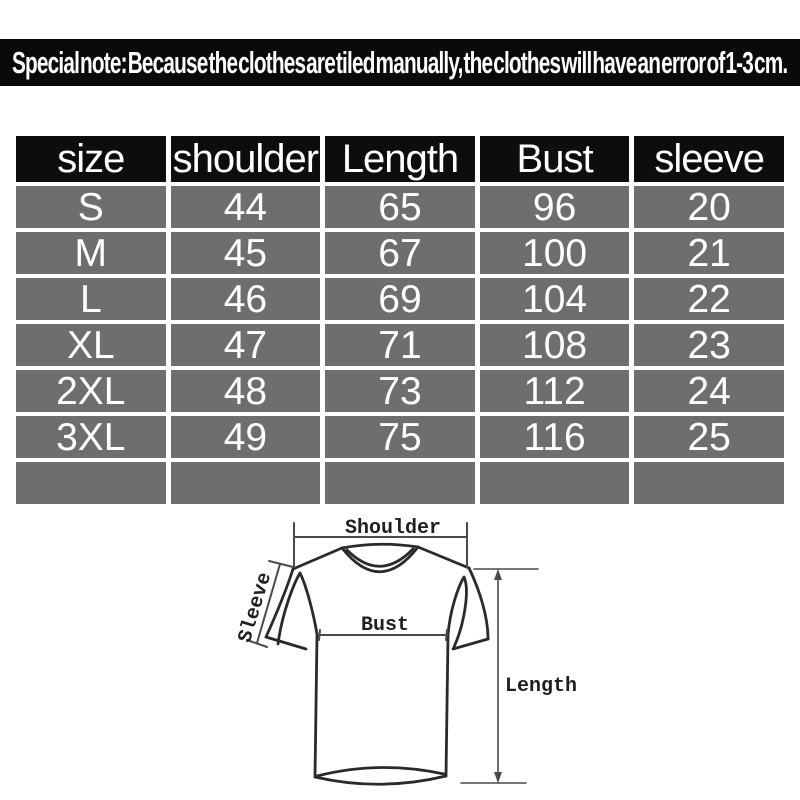 This screenshot has width=800, height=800. I want to click on table-row-xl: XL 47 71 108 23, so click(400, 345).